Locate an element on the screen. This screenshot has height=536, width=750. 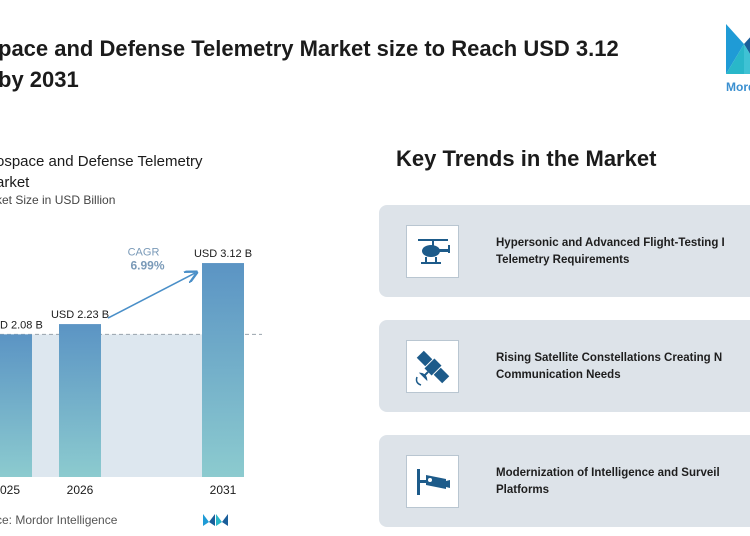
trends-title: Key Trends in the Market is located at coordinates (526, 158).